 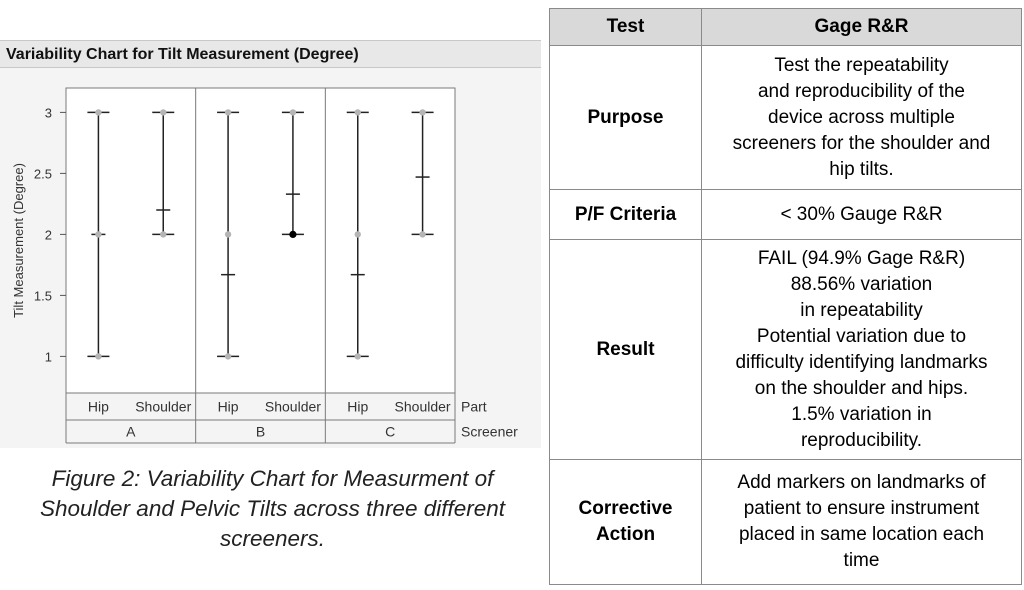 What do you see at coordinates (489, 432) in the screenshot?
I see `x-level-label-screener: Screener` at bounding box center [489, 432].